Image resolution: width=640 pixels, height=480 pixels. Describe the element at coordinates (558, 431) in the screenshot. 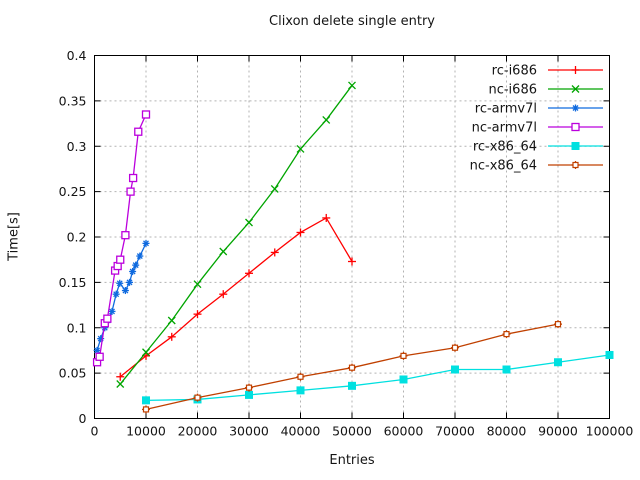

I see `x-tick-label: 90000` at that location.